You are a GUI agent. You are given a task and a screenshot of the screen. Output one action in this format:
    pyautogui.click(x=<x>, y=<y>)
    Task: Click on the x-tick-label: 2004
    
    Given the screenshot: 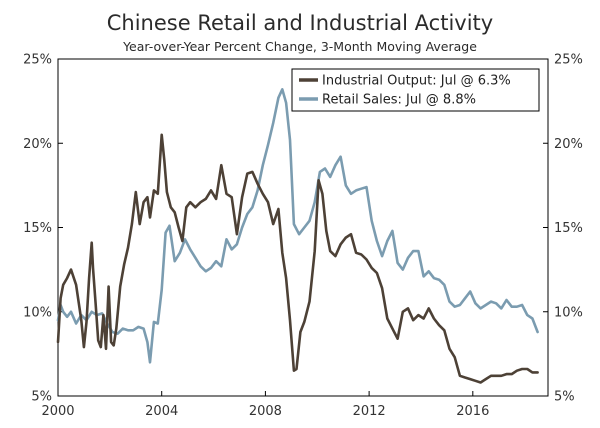 What is the action you would take?
    pyautogui.click(x=161, y=411)
    